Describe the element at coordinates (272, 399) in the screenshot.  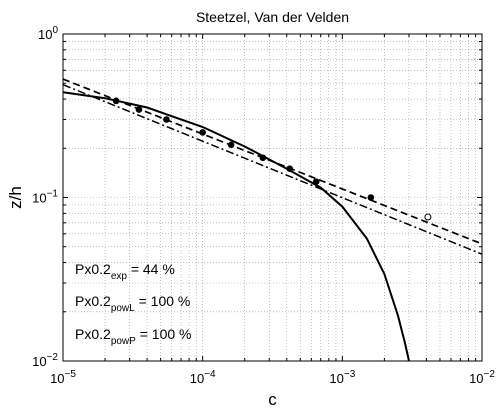
I see `x-axis-label: c` at that location.